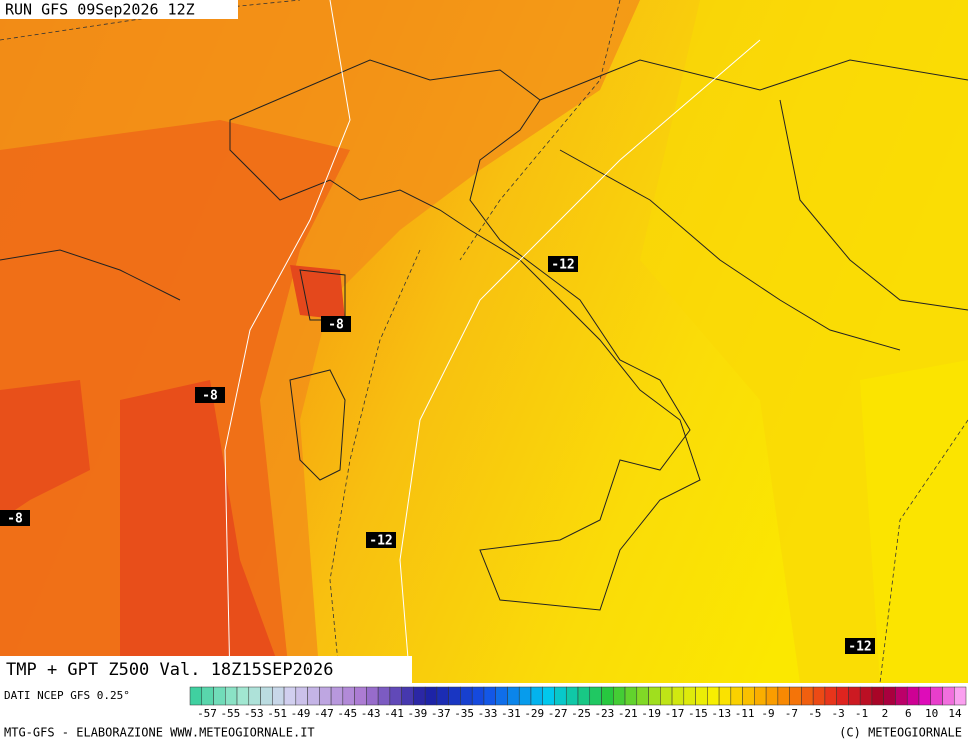 This screenshot has height=745, width=968. I want to click on scale-label: -55, so click(230, 713).